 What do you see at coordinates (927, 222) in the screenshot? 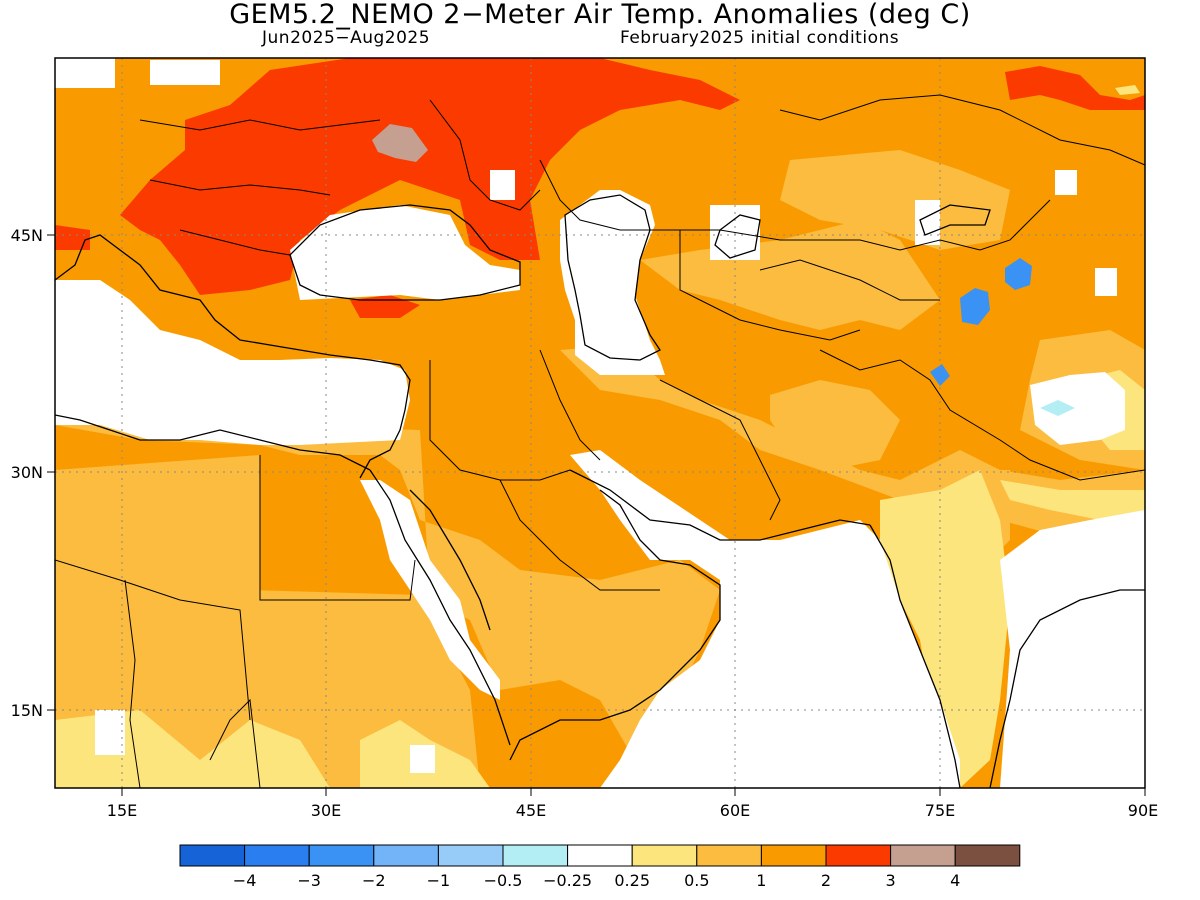
I see `balkhash-white-zone` at bounding box center [927, 222].